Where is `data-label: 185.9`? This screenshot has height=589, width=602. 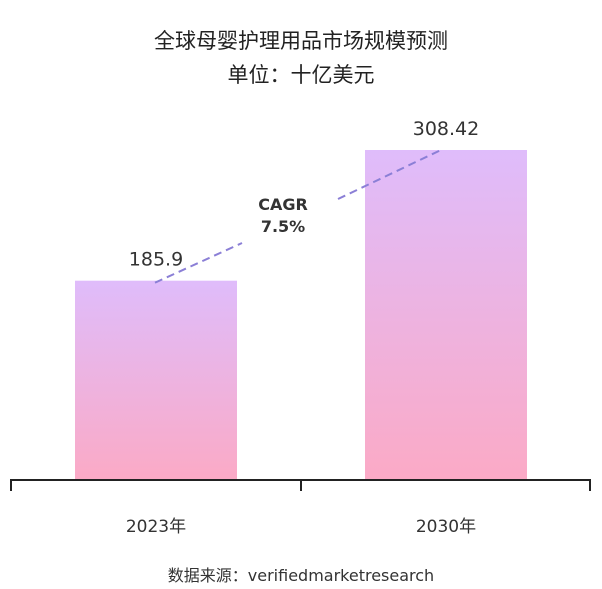 data-label: 185.9 is located at coordinates (156, 260).